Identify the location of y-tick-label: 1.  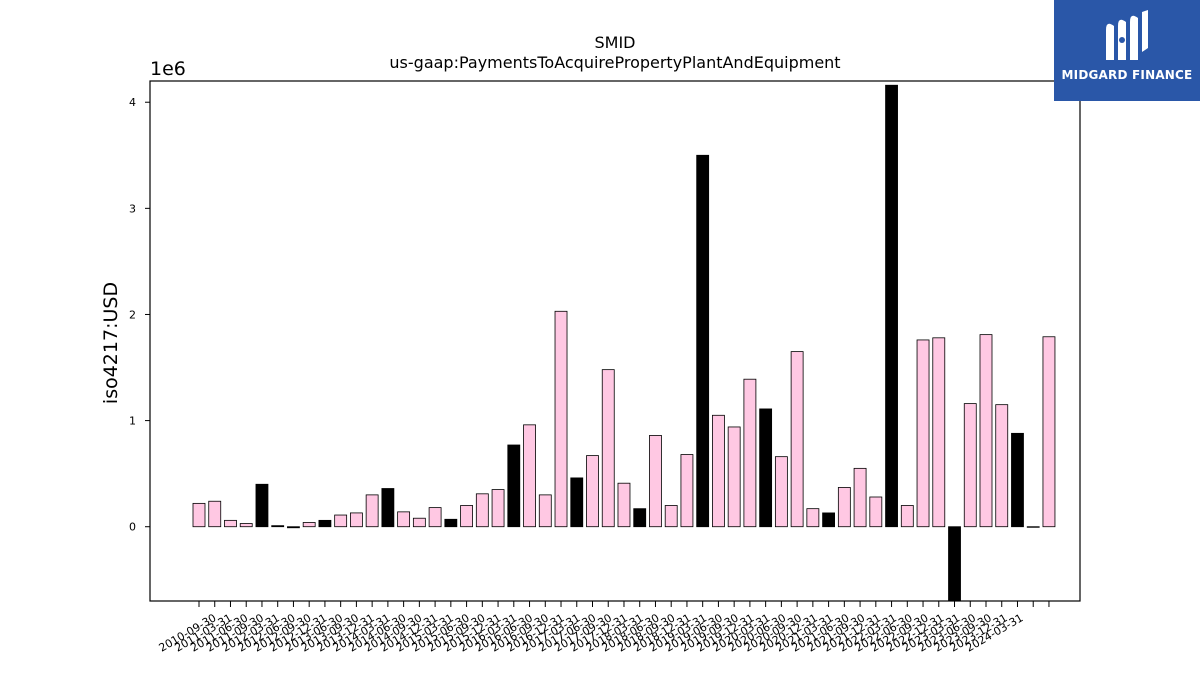
(132, 421).